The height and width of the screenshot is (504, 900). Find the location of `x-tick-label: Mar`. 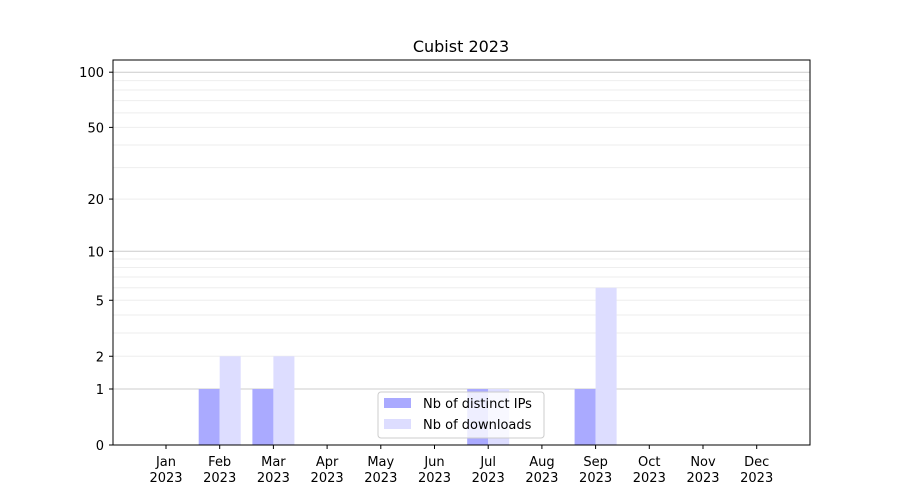

x-tick-label: Mar is located at coordinates (273, 462).